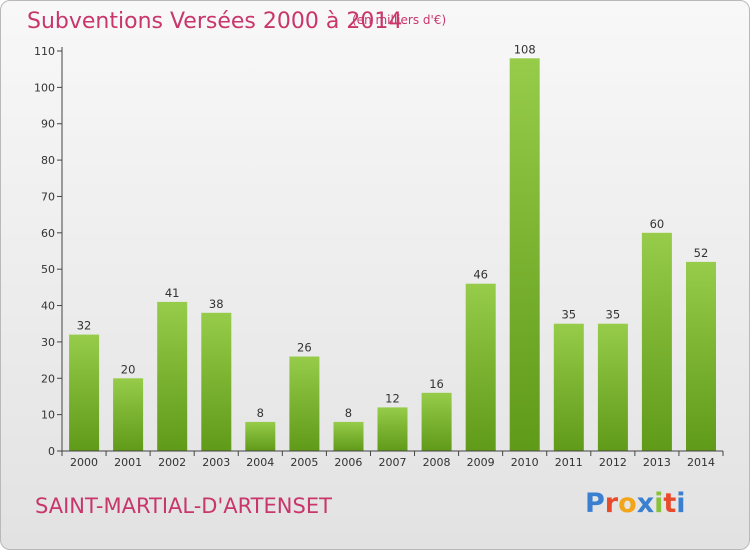 The image size is (750, 550). What do you see at coordinates (128, 414) in the screenshot?
I see `bar-2001` at bounding box center [128, 414].